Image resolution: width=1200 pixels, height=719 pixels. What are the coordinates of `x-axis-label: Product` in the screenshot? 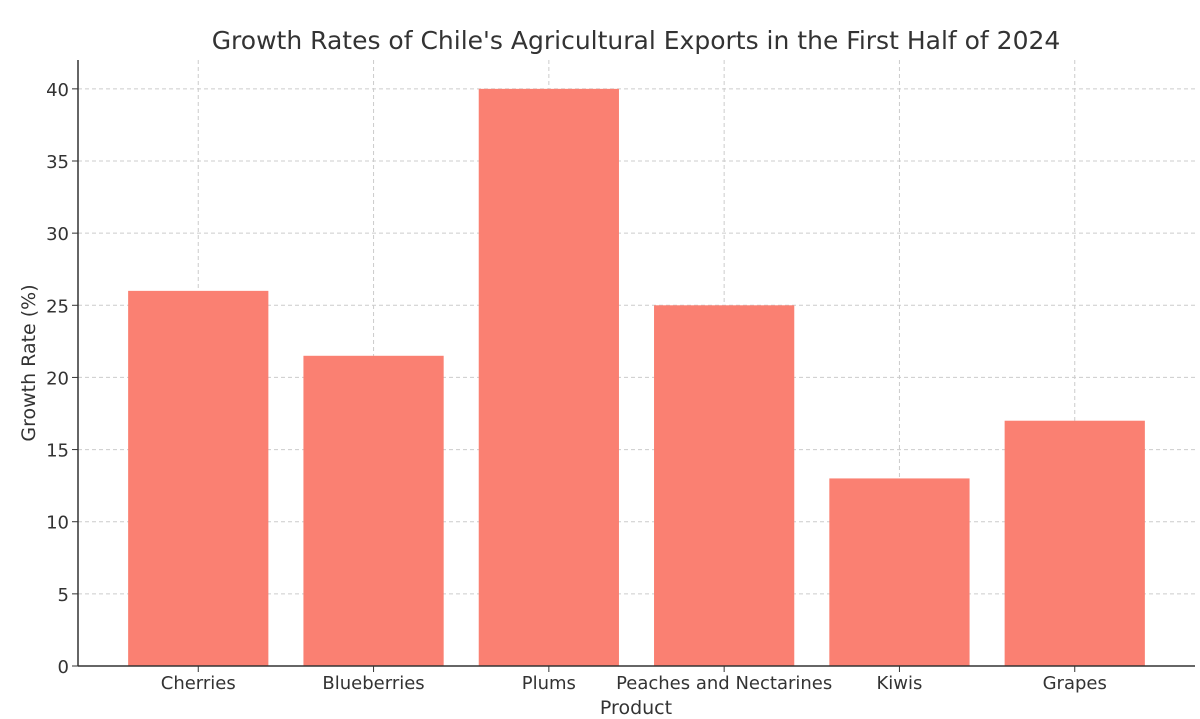 It's located at (636, 708).